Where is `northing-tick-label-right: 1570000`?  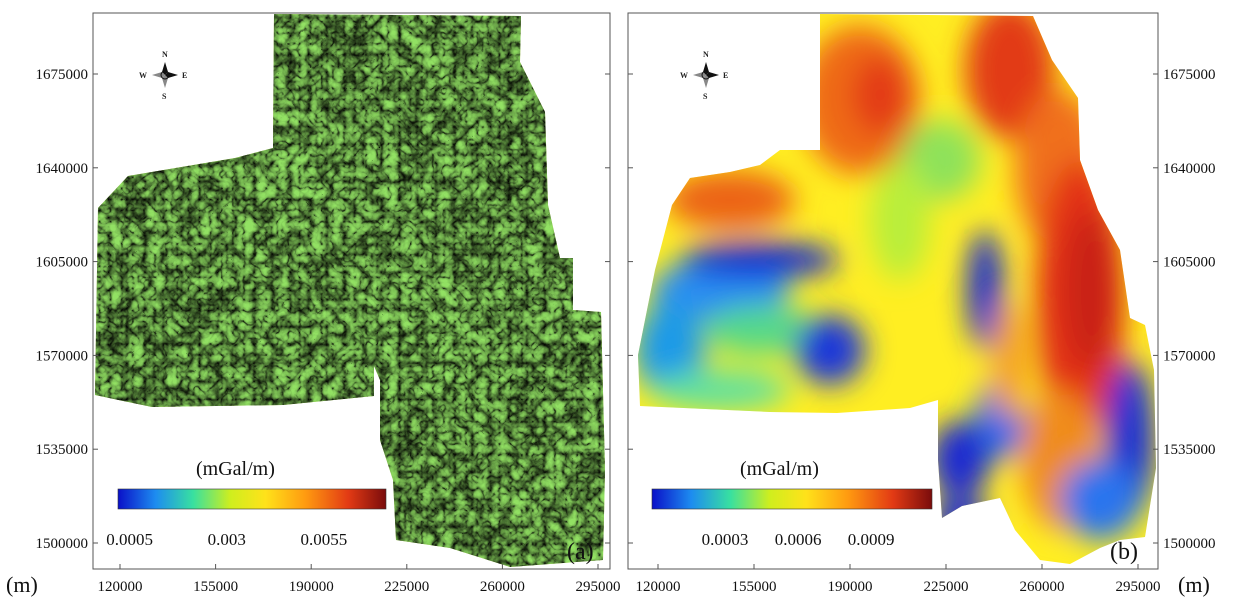
northing-tick-label-right: 1570000 is located at coordinates (1189, 356).